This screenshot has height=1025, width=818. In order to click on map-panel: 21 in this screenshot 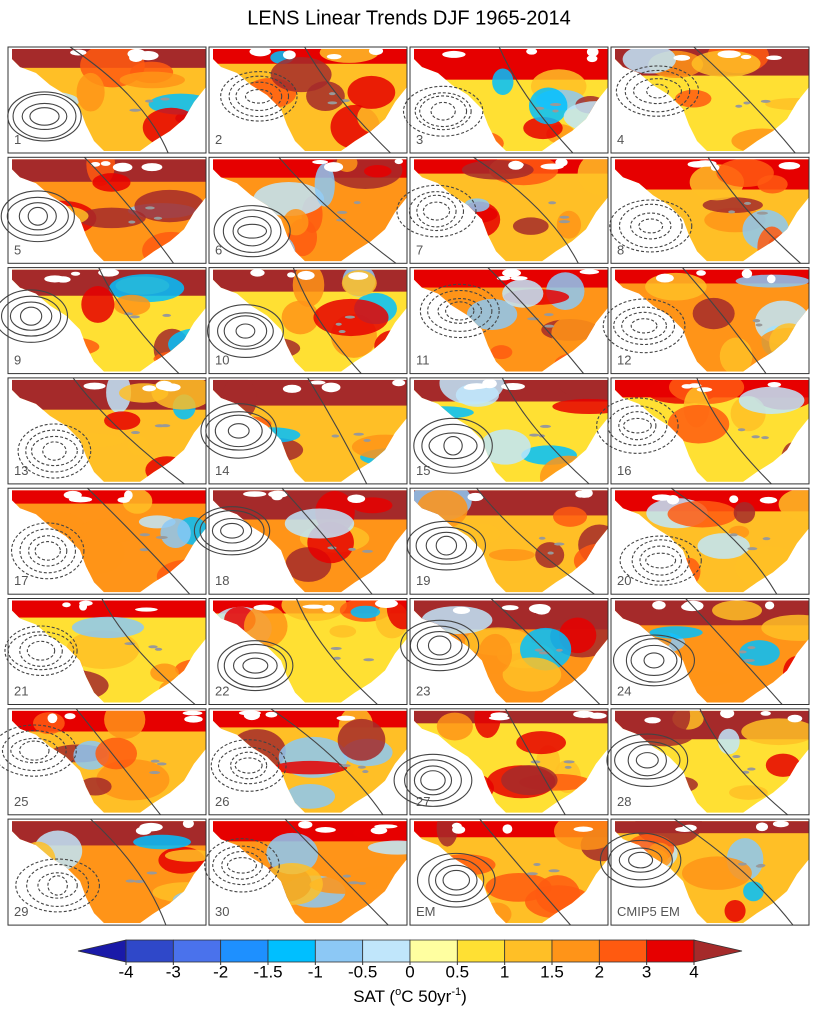, I will do `click(105, 651)`.